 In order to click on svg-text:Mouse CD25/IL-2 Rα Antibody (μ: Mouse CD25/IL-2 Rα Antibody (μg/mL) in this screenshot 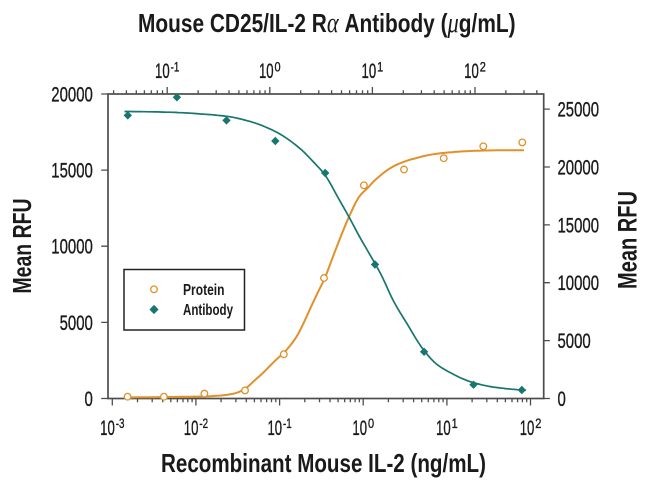, I will do `click(327, 23)`.